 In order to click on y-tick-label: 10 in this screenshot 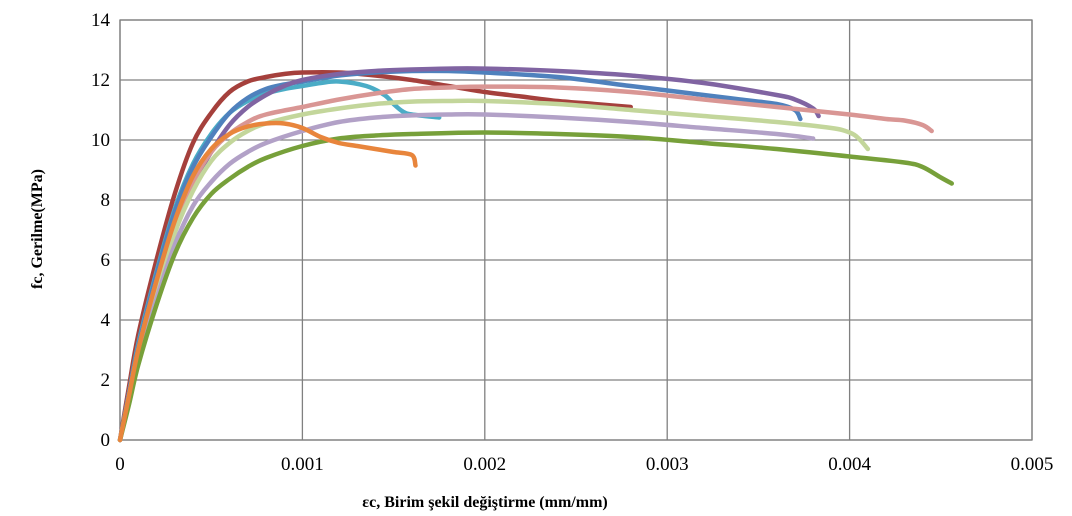, I will do `click(100, 140)`.